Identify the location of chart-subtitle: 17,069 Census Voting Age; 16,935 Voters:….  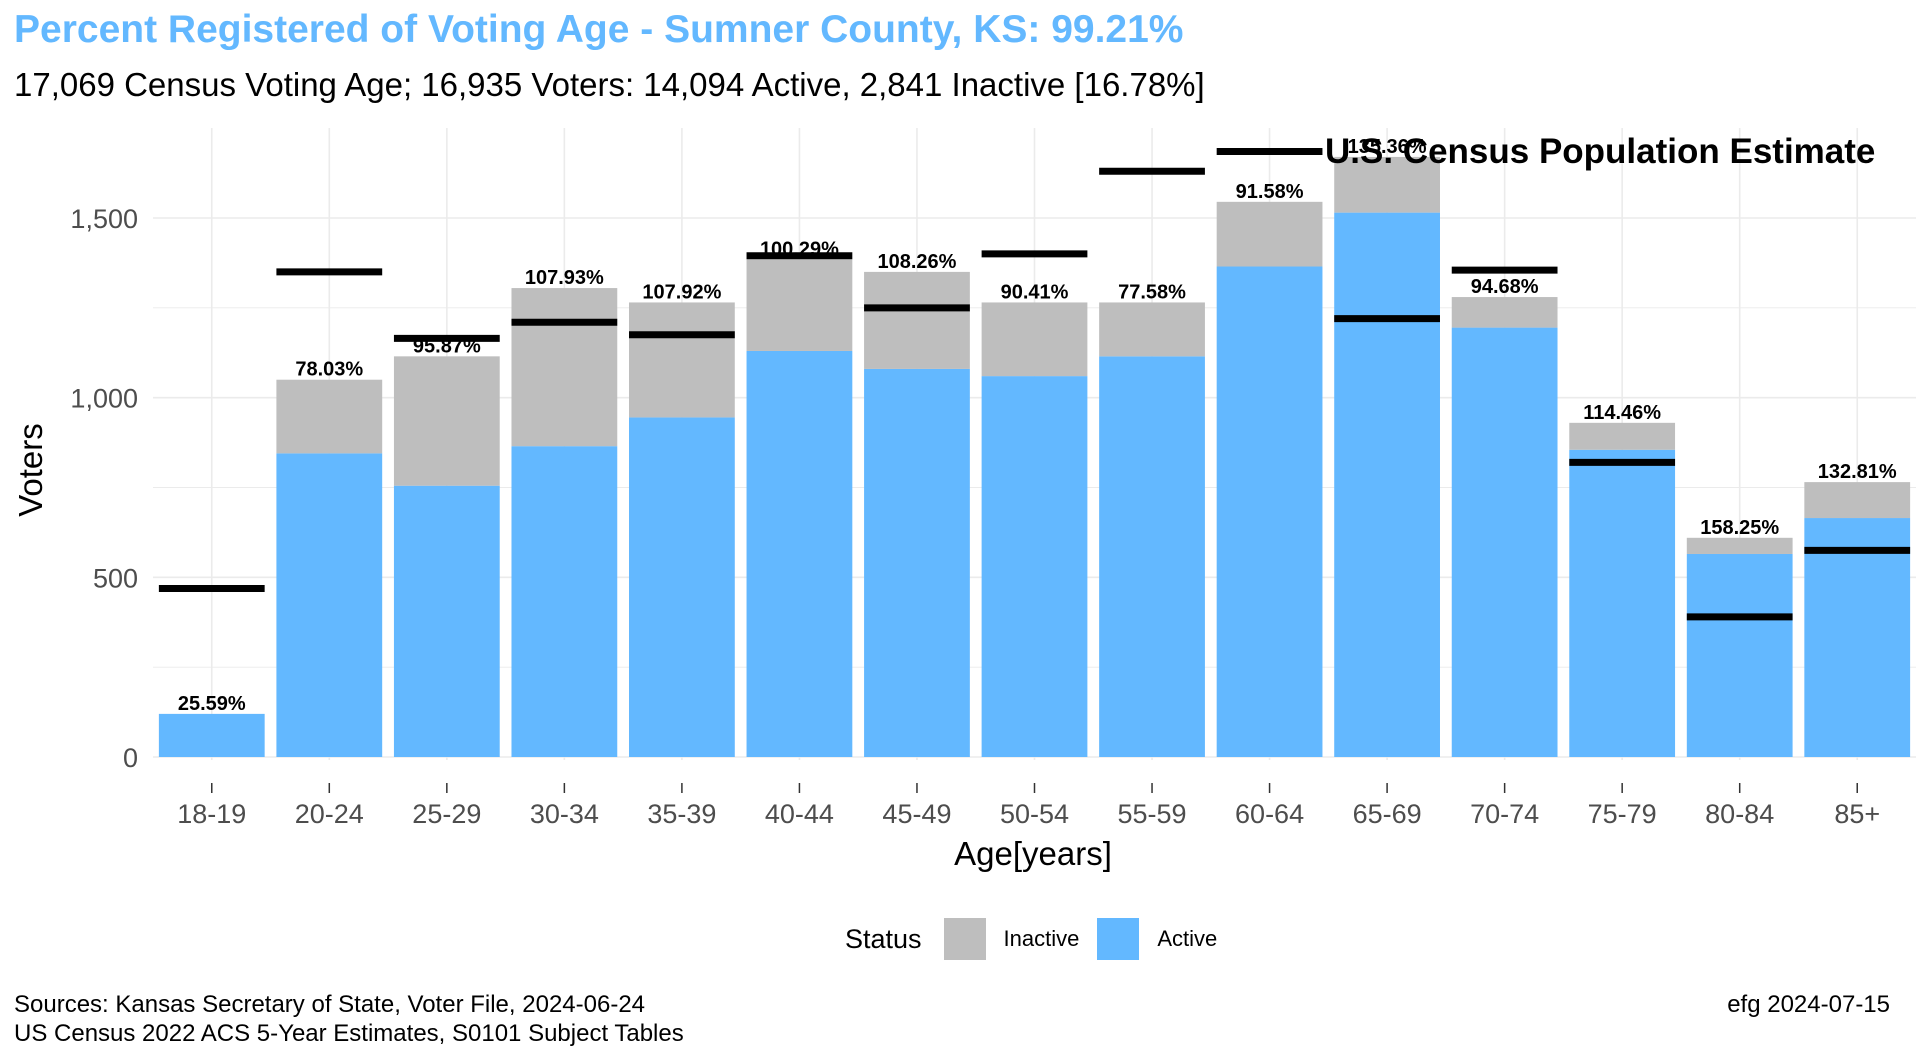
(609, 84).